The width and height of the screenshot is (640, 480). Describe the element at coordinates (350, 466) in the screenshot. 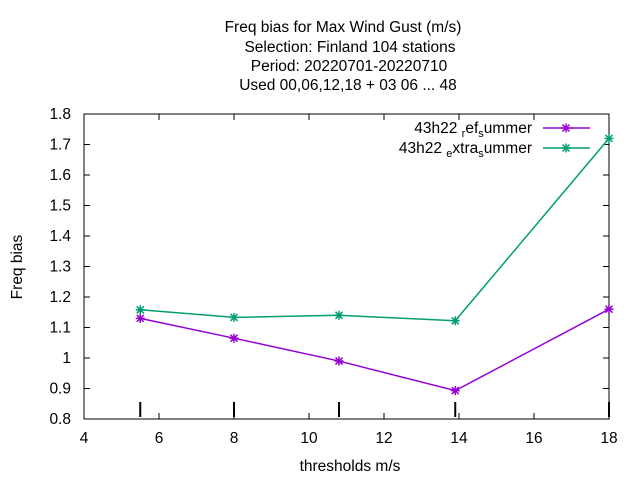

I see `x-axis-label: thresholds m/s` at that location.